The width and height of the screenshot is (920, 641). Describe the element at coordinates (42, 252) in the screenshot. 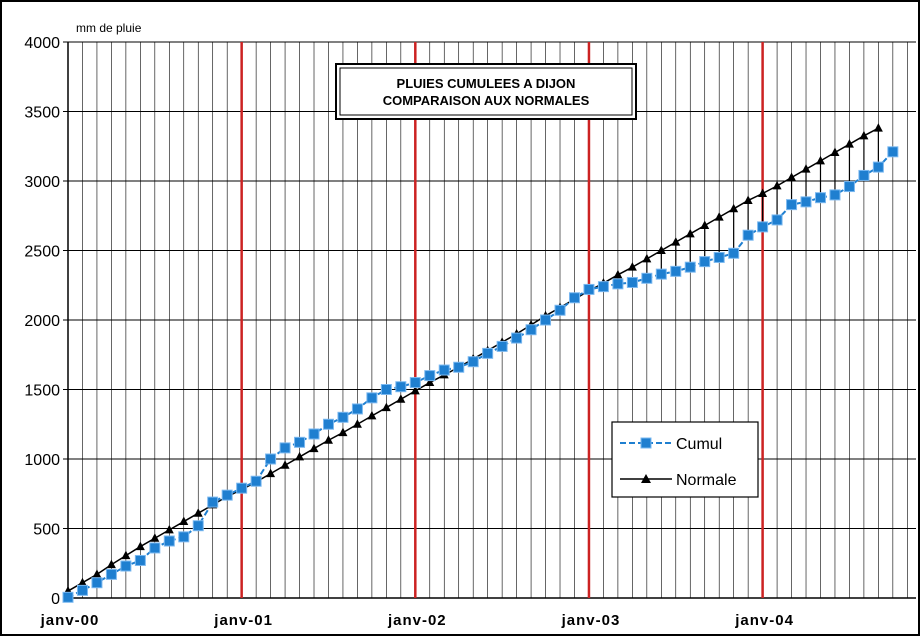

I see `y-tick-label: 2500` at that location.